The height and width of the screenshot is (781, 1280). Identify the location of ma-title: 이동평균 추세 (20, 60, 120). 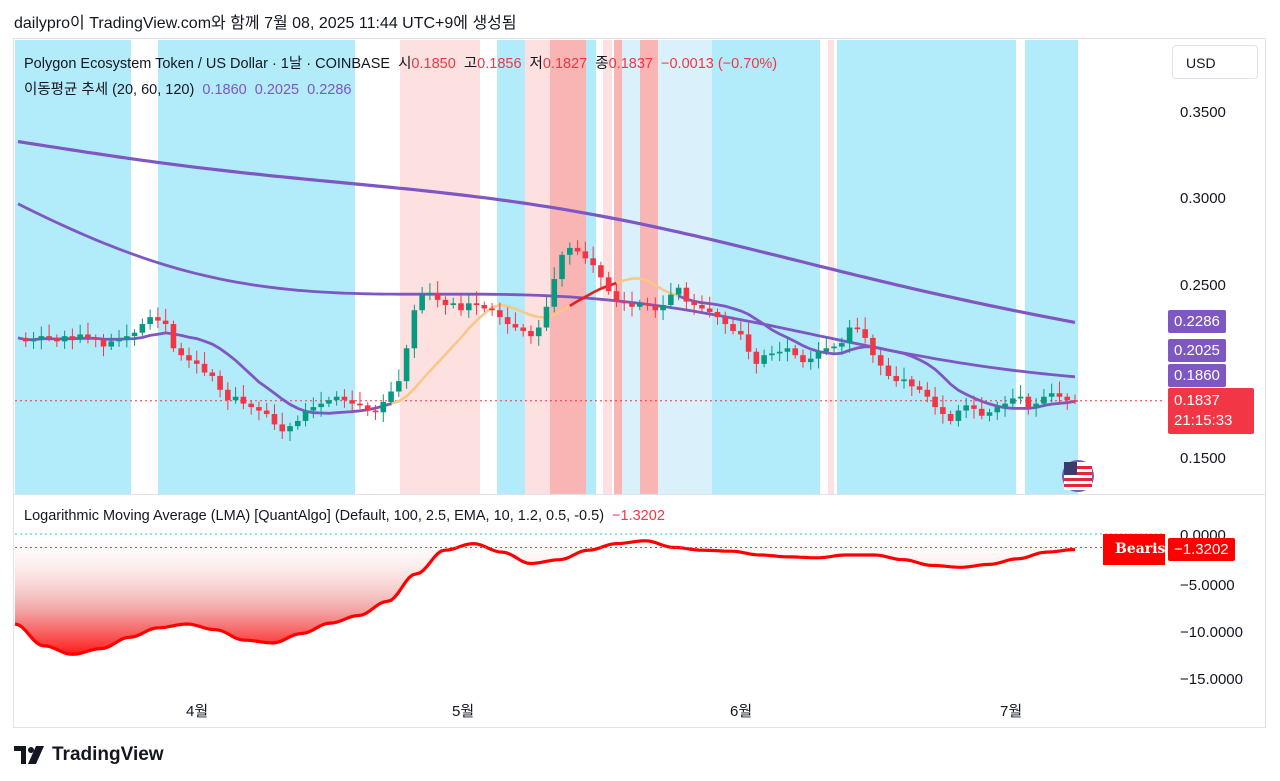
(109, 90).